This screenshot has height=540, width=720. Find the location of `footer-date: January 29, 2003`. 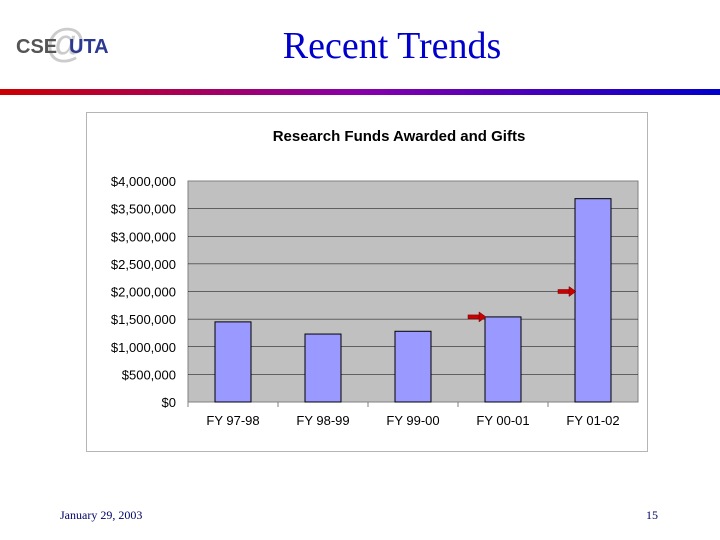

footer-date: January 29, 2003 is located at coordinates (101, 515).